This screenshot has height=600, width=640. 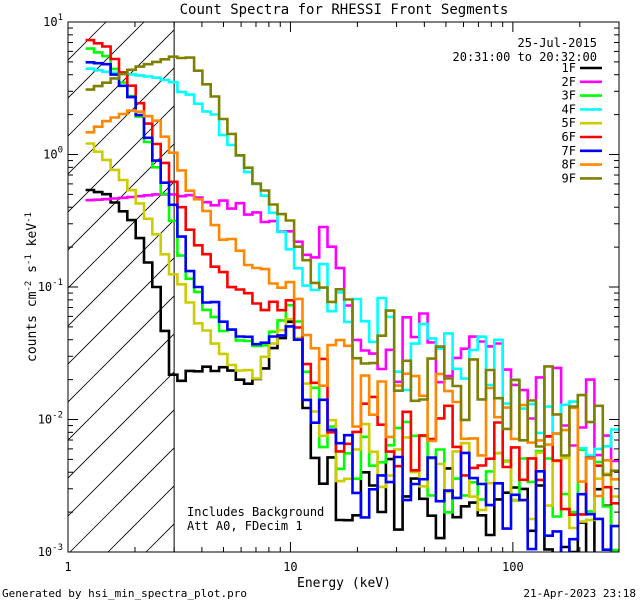 What do you see at coordinates (344, 583) in the screenshot?
I see `x-axis-label: Energy (keV)` at bounding box center [344, 583].